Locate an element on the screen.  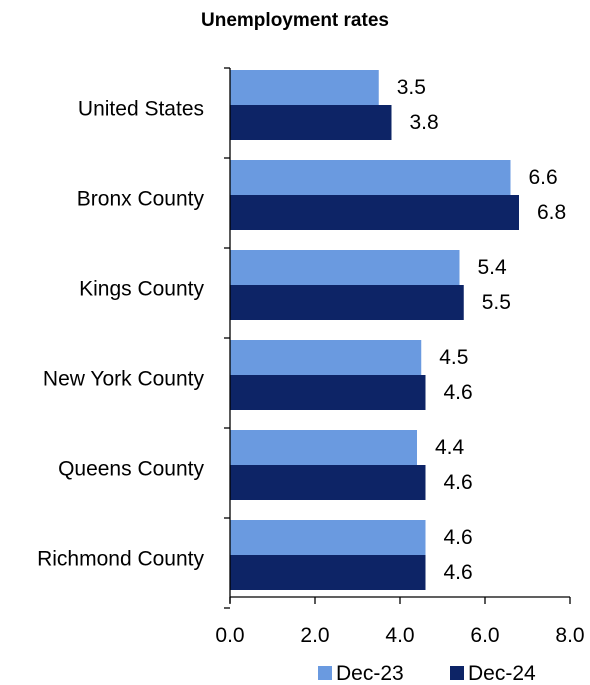
data-label-dec-24-queens-county: 4.6 is located at coordinates (458, 482).